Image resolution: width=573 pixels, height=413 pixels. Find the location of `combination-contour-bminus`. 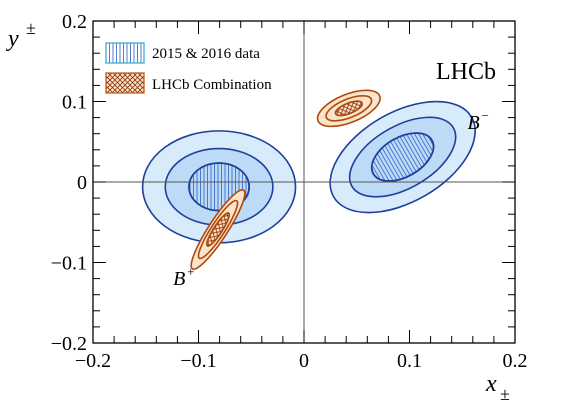

combination-contour-bminus is located at coordinates (348, 108).